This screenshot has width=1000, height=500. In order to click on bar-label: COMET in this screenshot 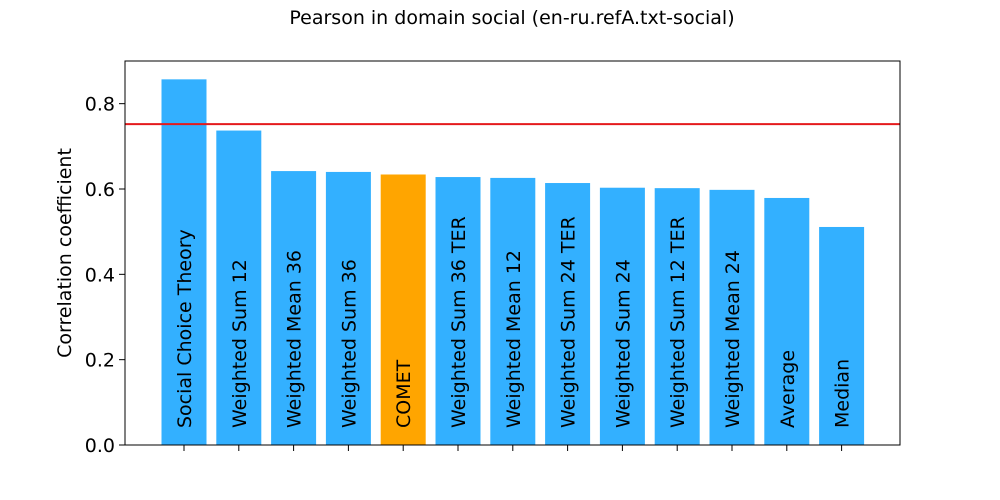, I will do `click(404, 393)`.